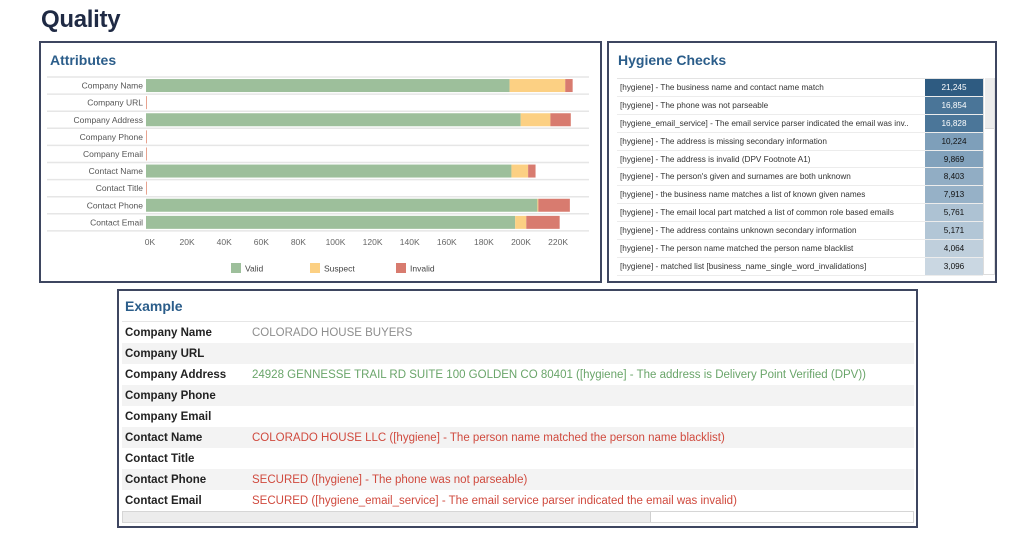 The height and width of the screenshot is (544, 1024). Describe the element at coordinates (954, 87) in the screenshot. I see `hygiene-check-count: 21,245` at that location.